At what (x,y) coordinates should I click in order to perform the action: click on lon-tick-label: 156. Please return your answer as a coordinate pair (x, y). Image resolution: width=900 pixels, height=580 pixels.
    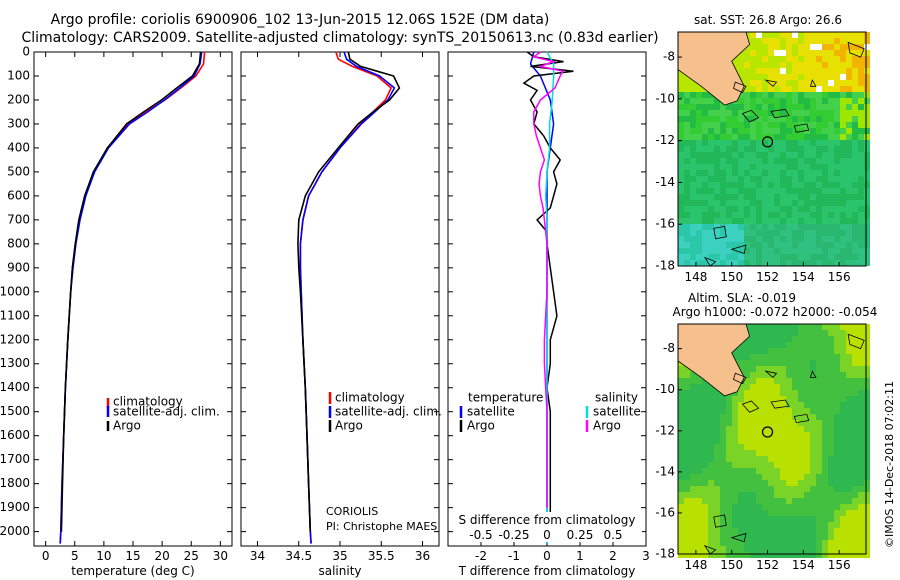
    Looking at the image, I should click on (839, 277).